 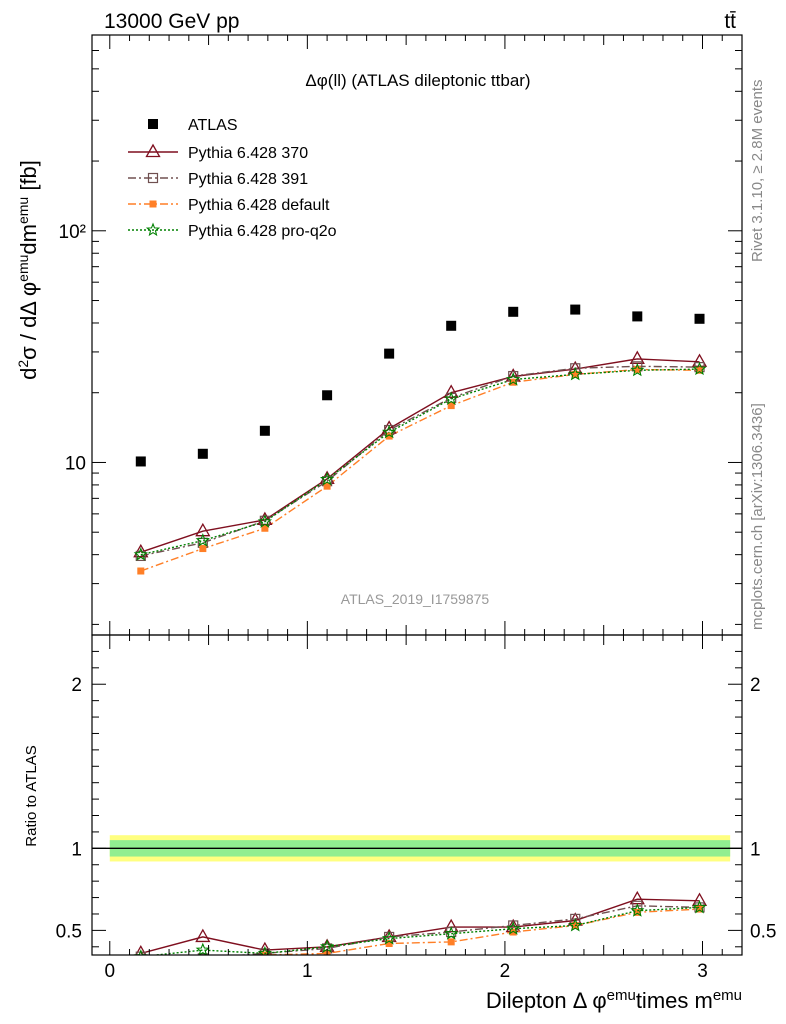 What do you see at coordinates (213, 125) in the screenshot?
I see `legend-label: ATLAS` at bounding box center [213, 125].